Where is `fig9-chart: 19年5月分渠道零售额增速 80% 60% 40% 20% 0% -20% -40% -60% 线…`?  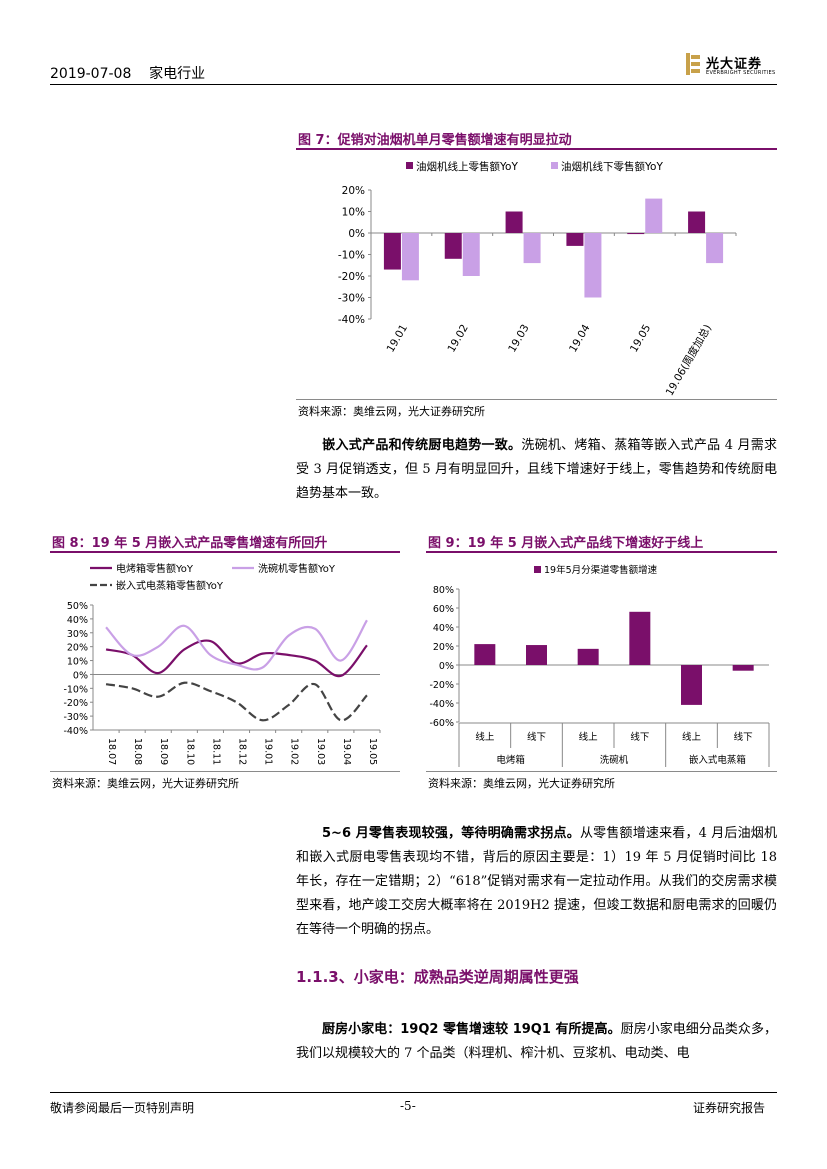
fig9-chart: 19年5月分渠道零售额增速 80% 60% 40% 20% 0% -20% -40% -60% 线… is located at coordinates (599, 665).